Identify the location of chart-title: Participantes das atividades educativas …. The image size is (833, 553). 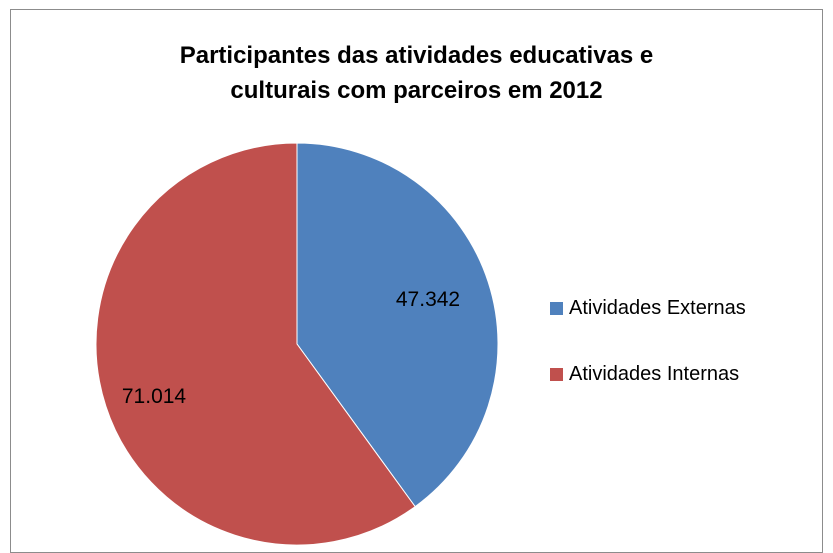
(416, 73).